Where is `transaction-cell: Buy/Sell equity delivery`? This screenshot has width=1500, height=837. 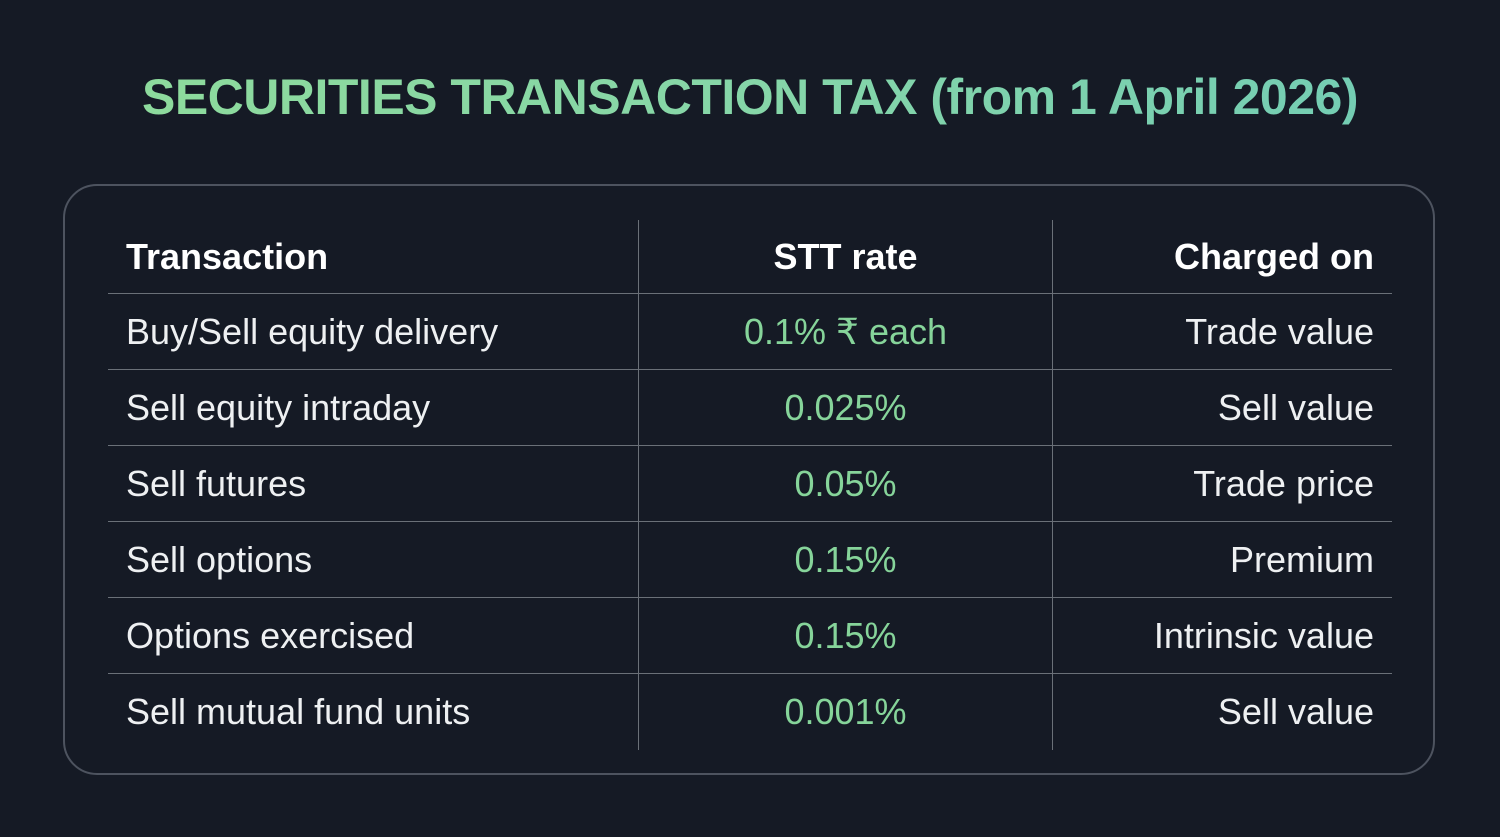
transaction-cell: Buy/Sell equity delivery is located at coordinates (373, 331).